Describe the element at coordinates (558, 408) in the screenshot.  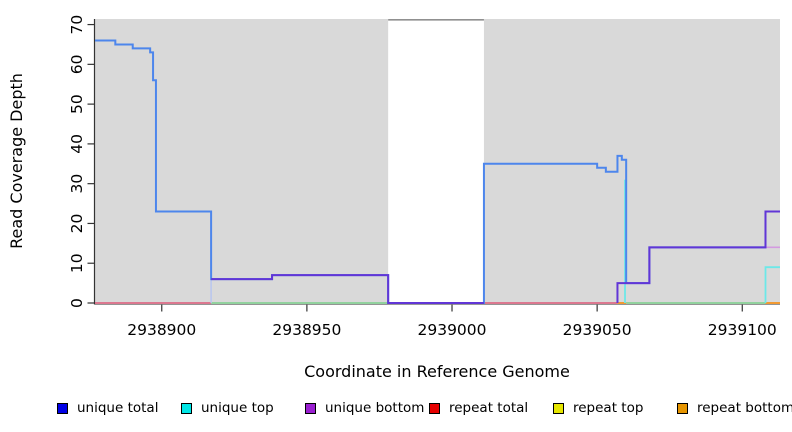
I see `legend-swatch-repeat-top` at that location.